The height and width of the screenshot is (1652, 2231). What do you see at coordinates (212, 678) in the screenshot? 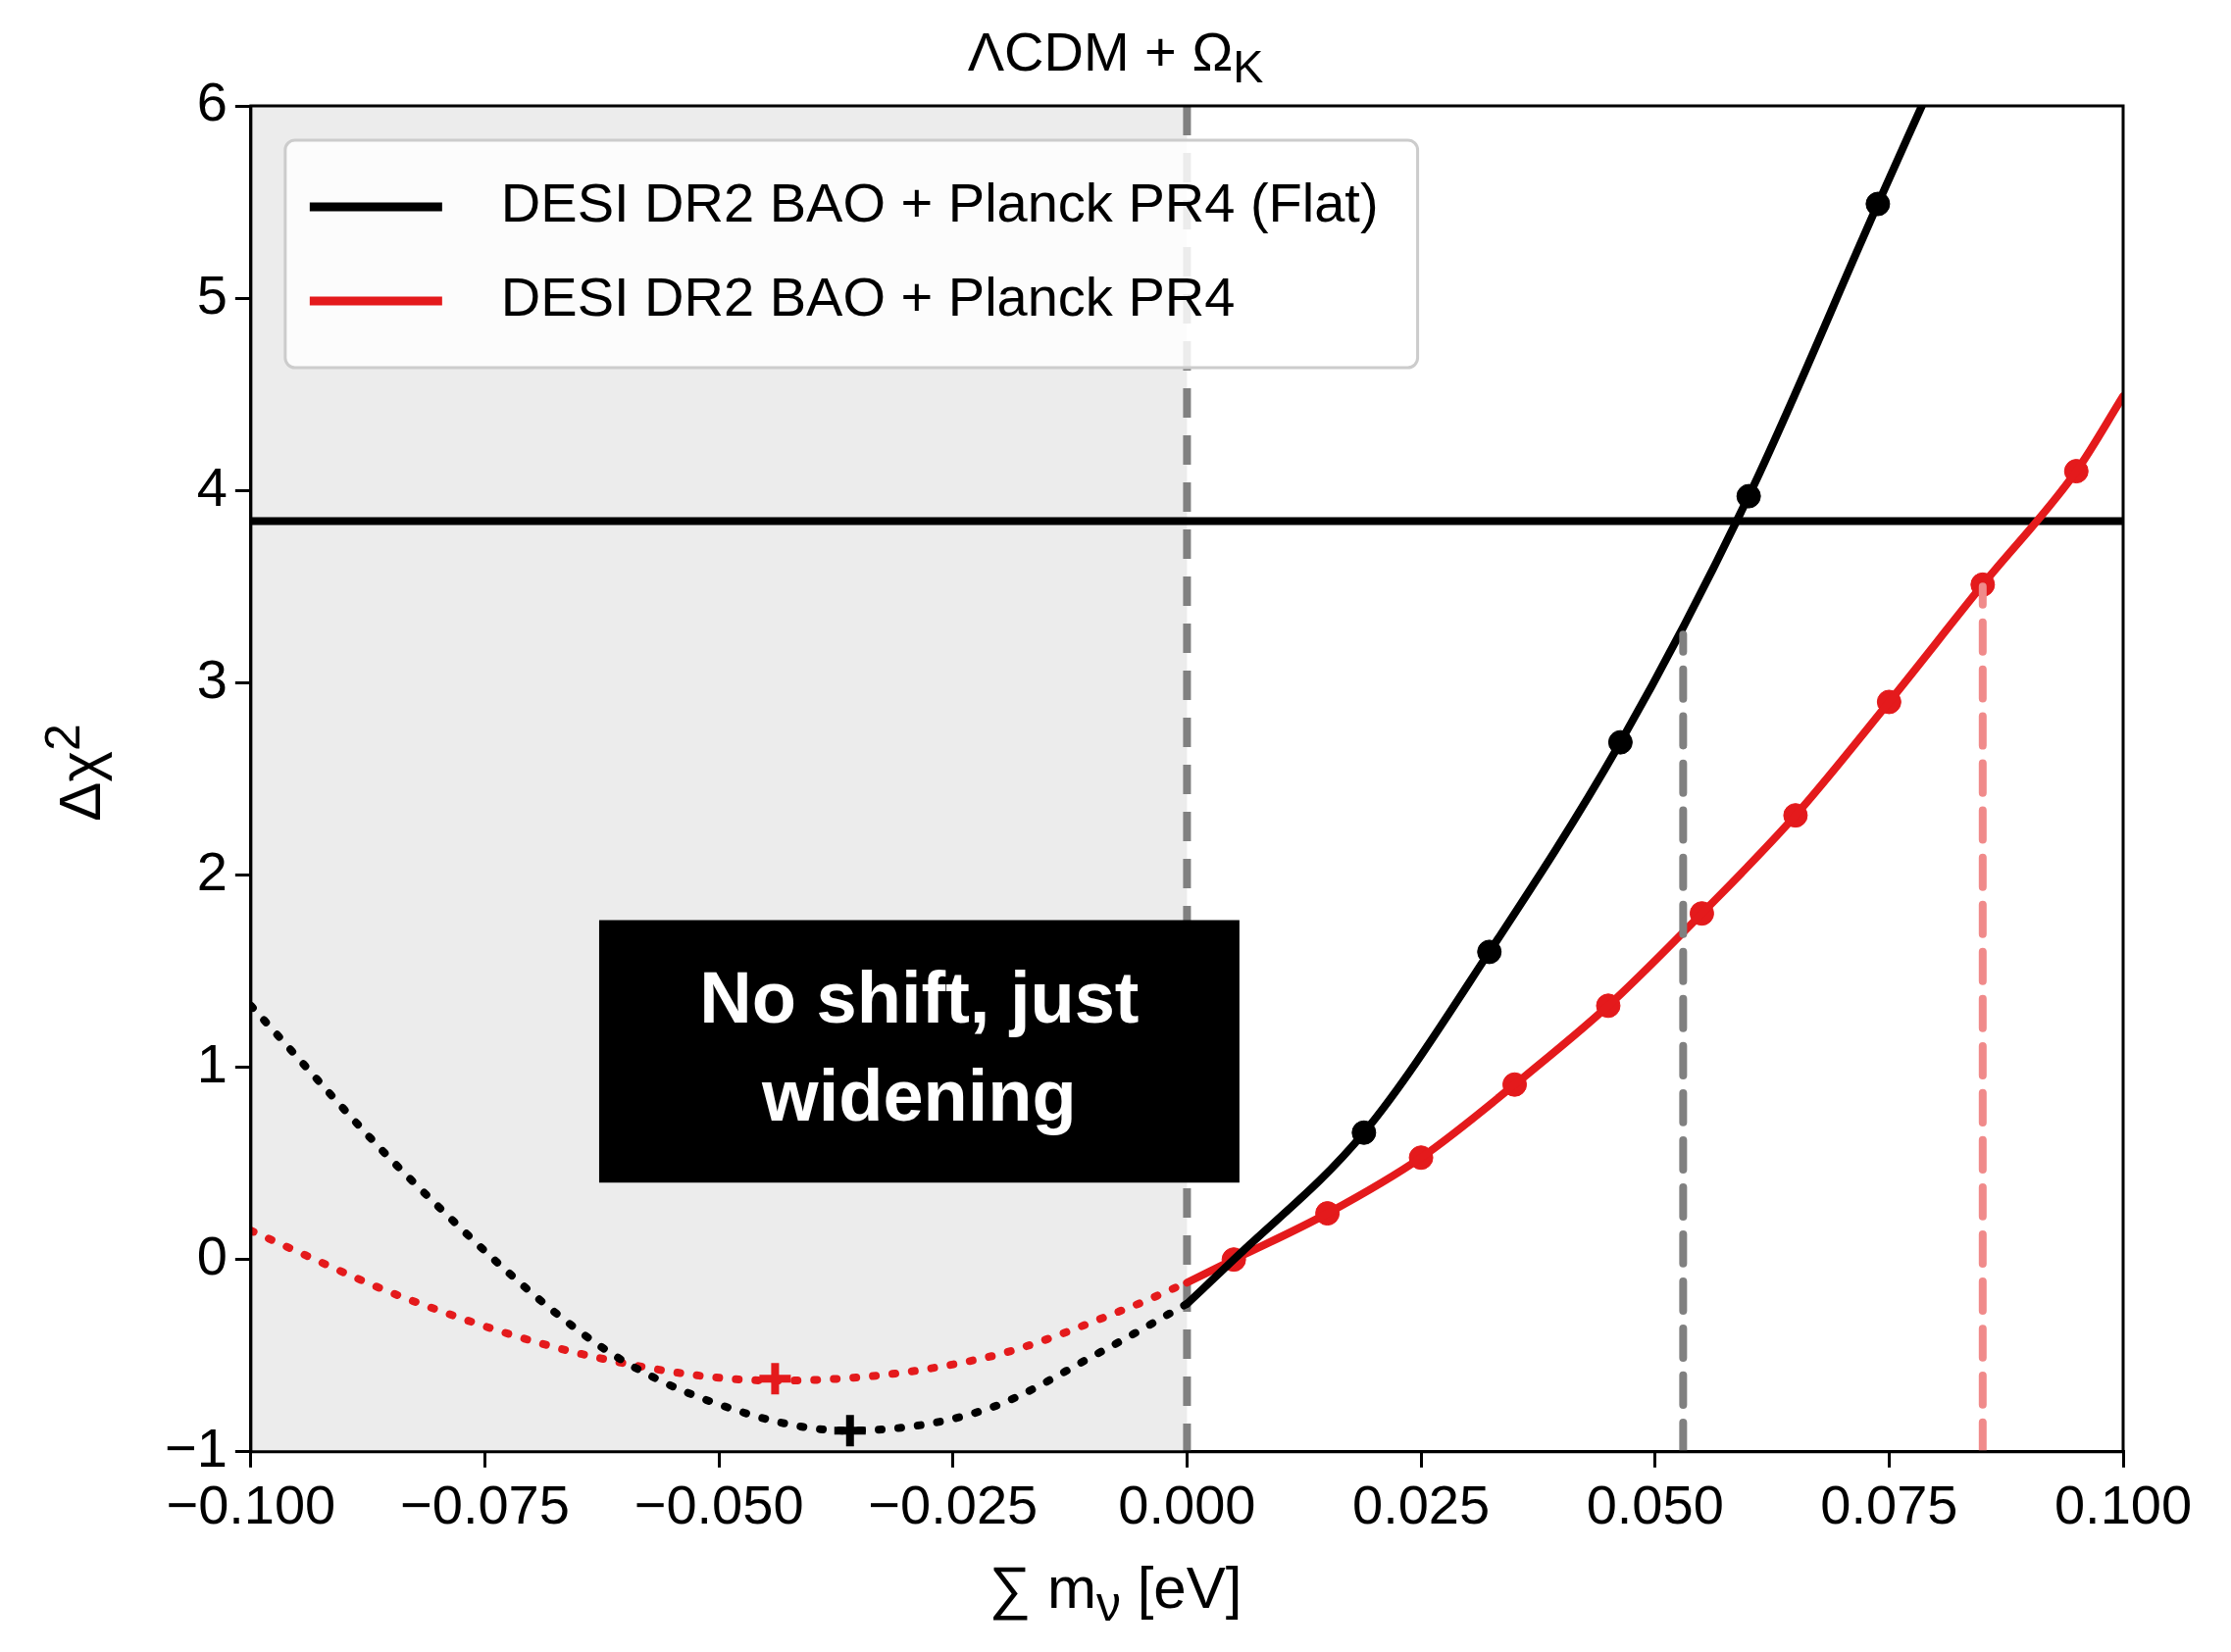
I see `y-tick-label: 3` at bounding box center [212, 678].